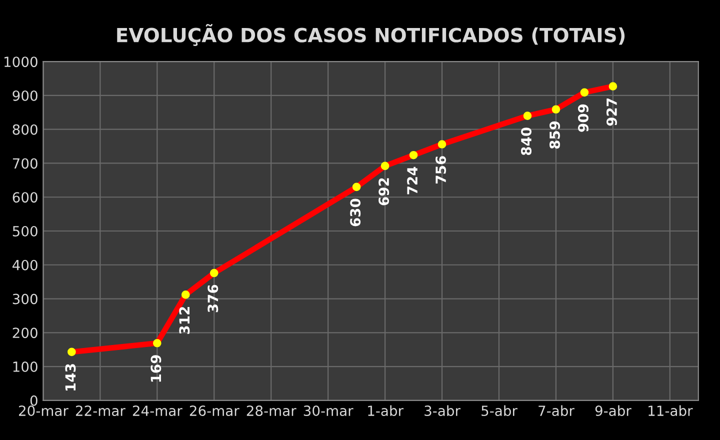  I want to click on data-label: 859, so click(554, 135).